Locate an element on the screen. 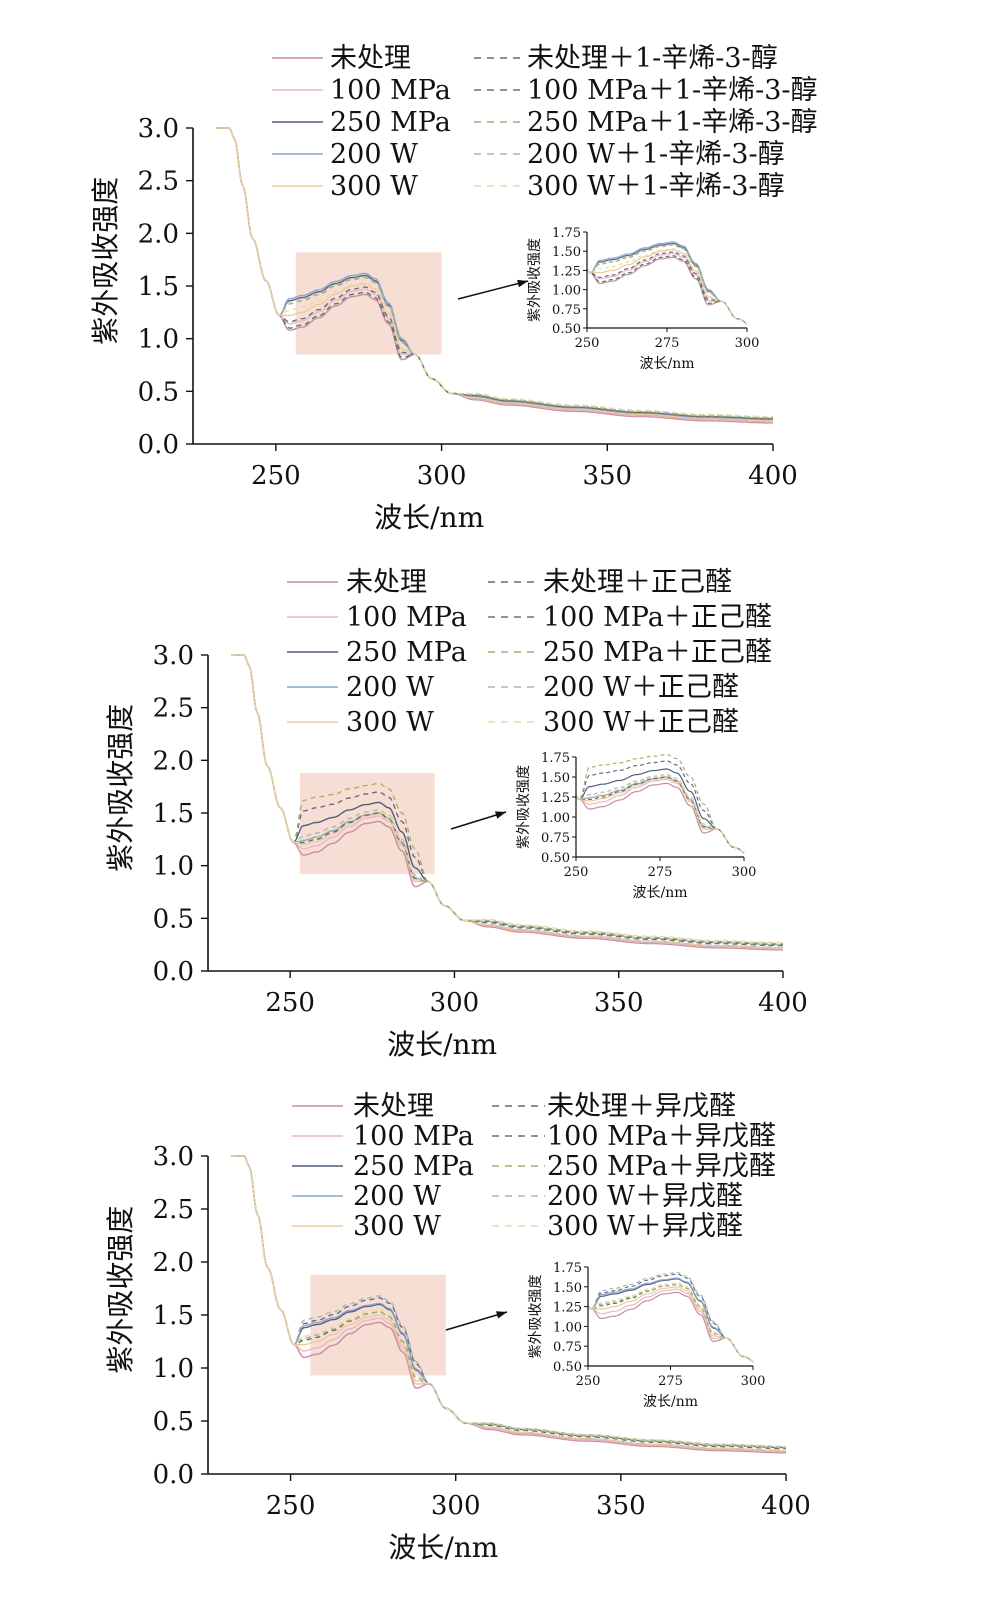 This screenshot has height=1602, width=981. legend-label: 250 MPa＋正己醛 is located at coordinates (657, 652).